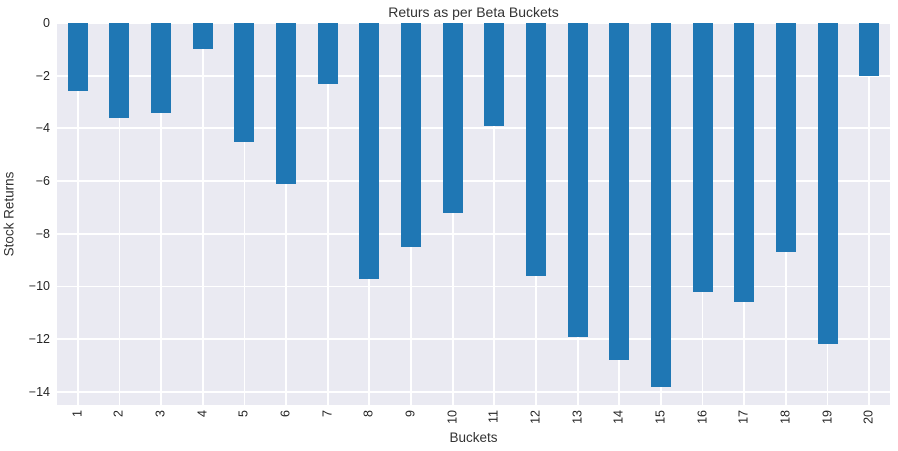 This screenshot has width=898, height=451. Describe the element at coordinates (39, 339) in the screenshot. I see `y-tick-label: −12` at that location.